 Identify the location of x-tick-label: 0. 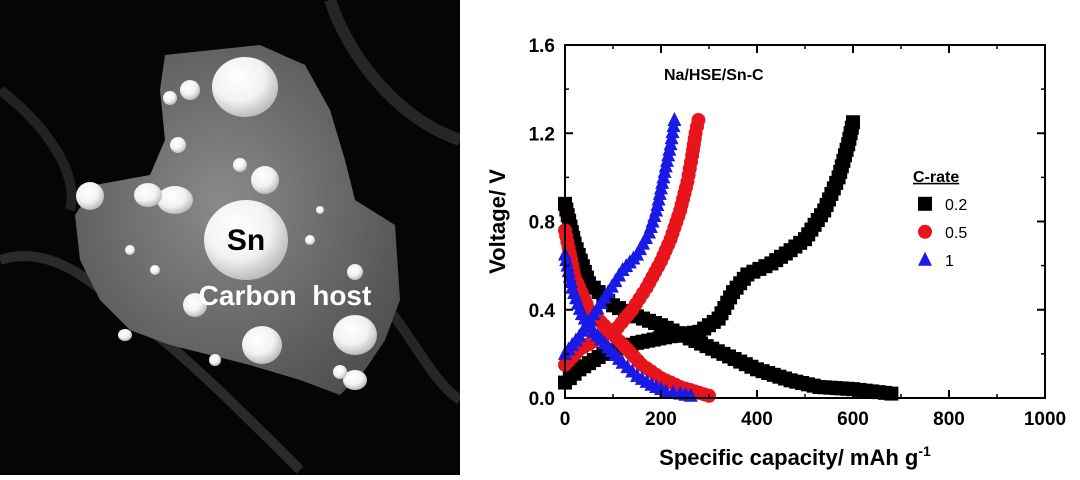
(565, 419).